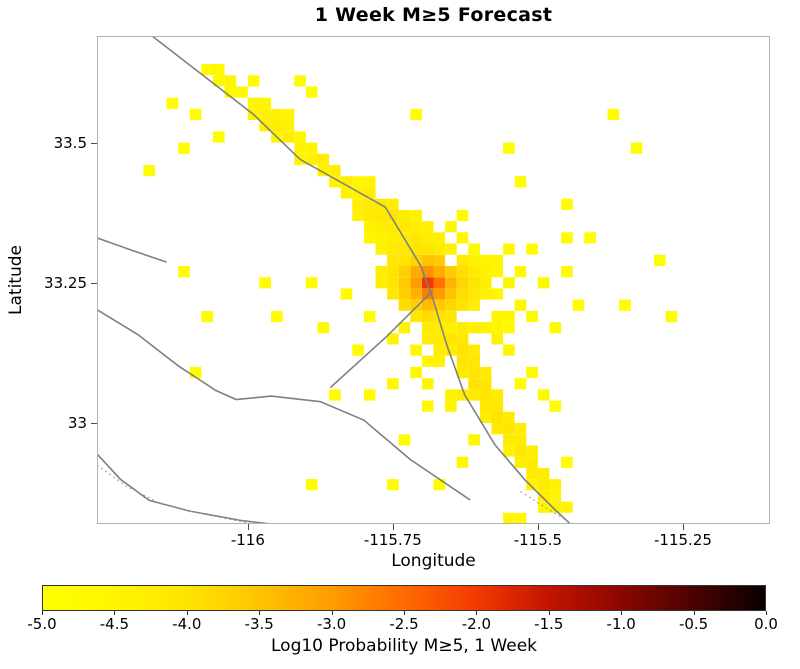 This screenshot has width=800, height=669. What do you see at coordinates (404, 646) in the screenshot?
I see `colorbar-label: Log10 Probability M≥5, 1 Week` at bounding box center [404, 646].